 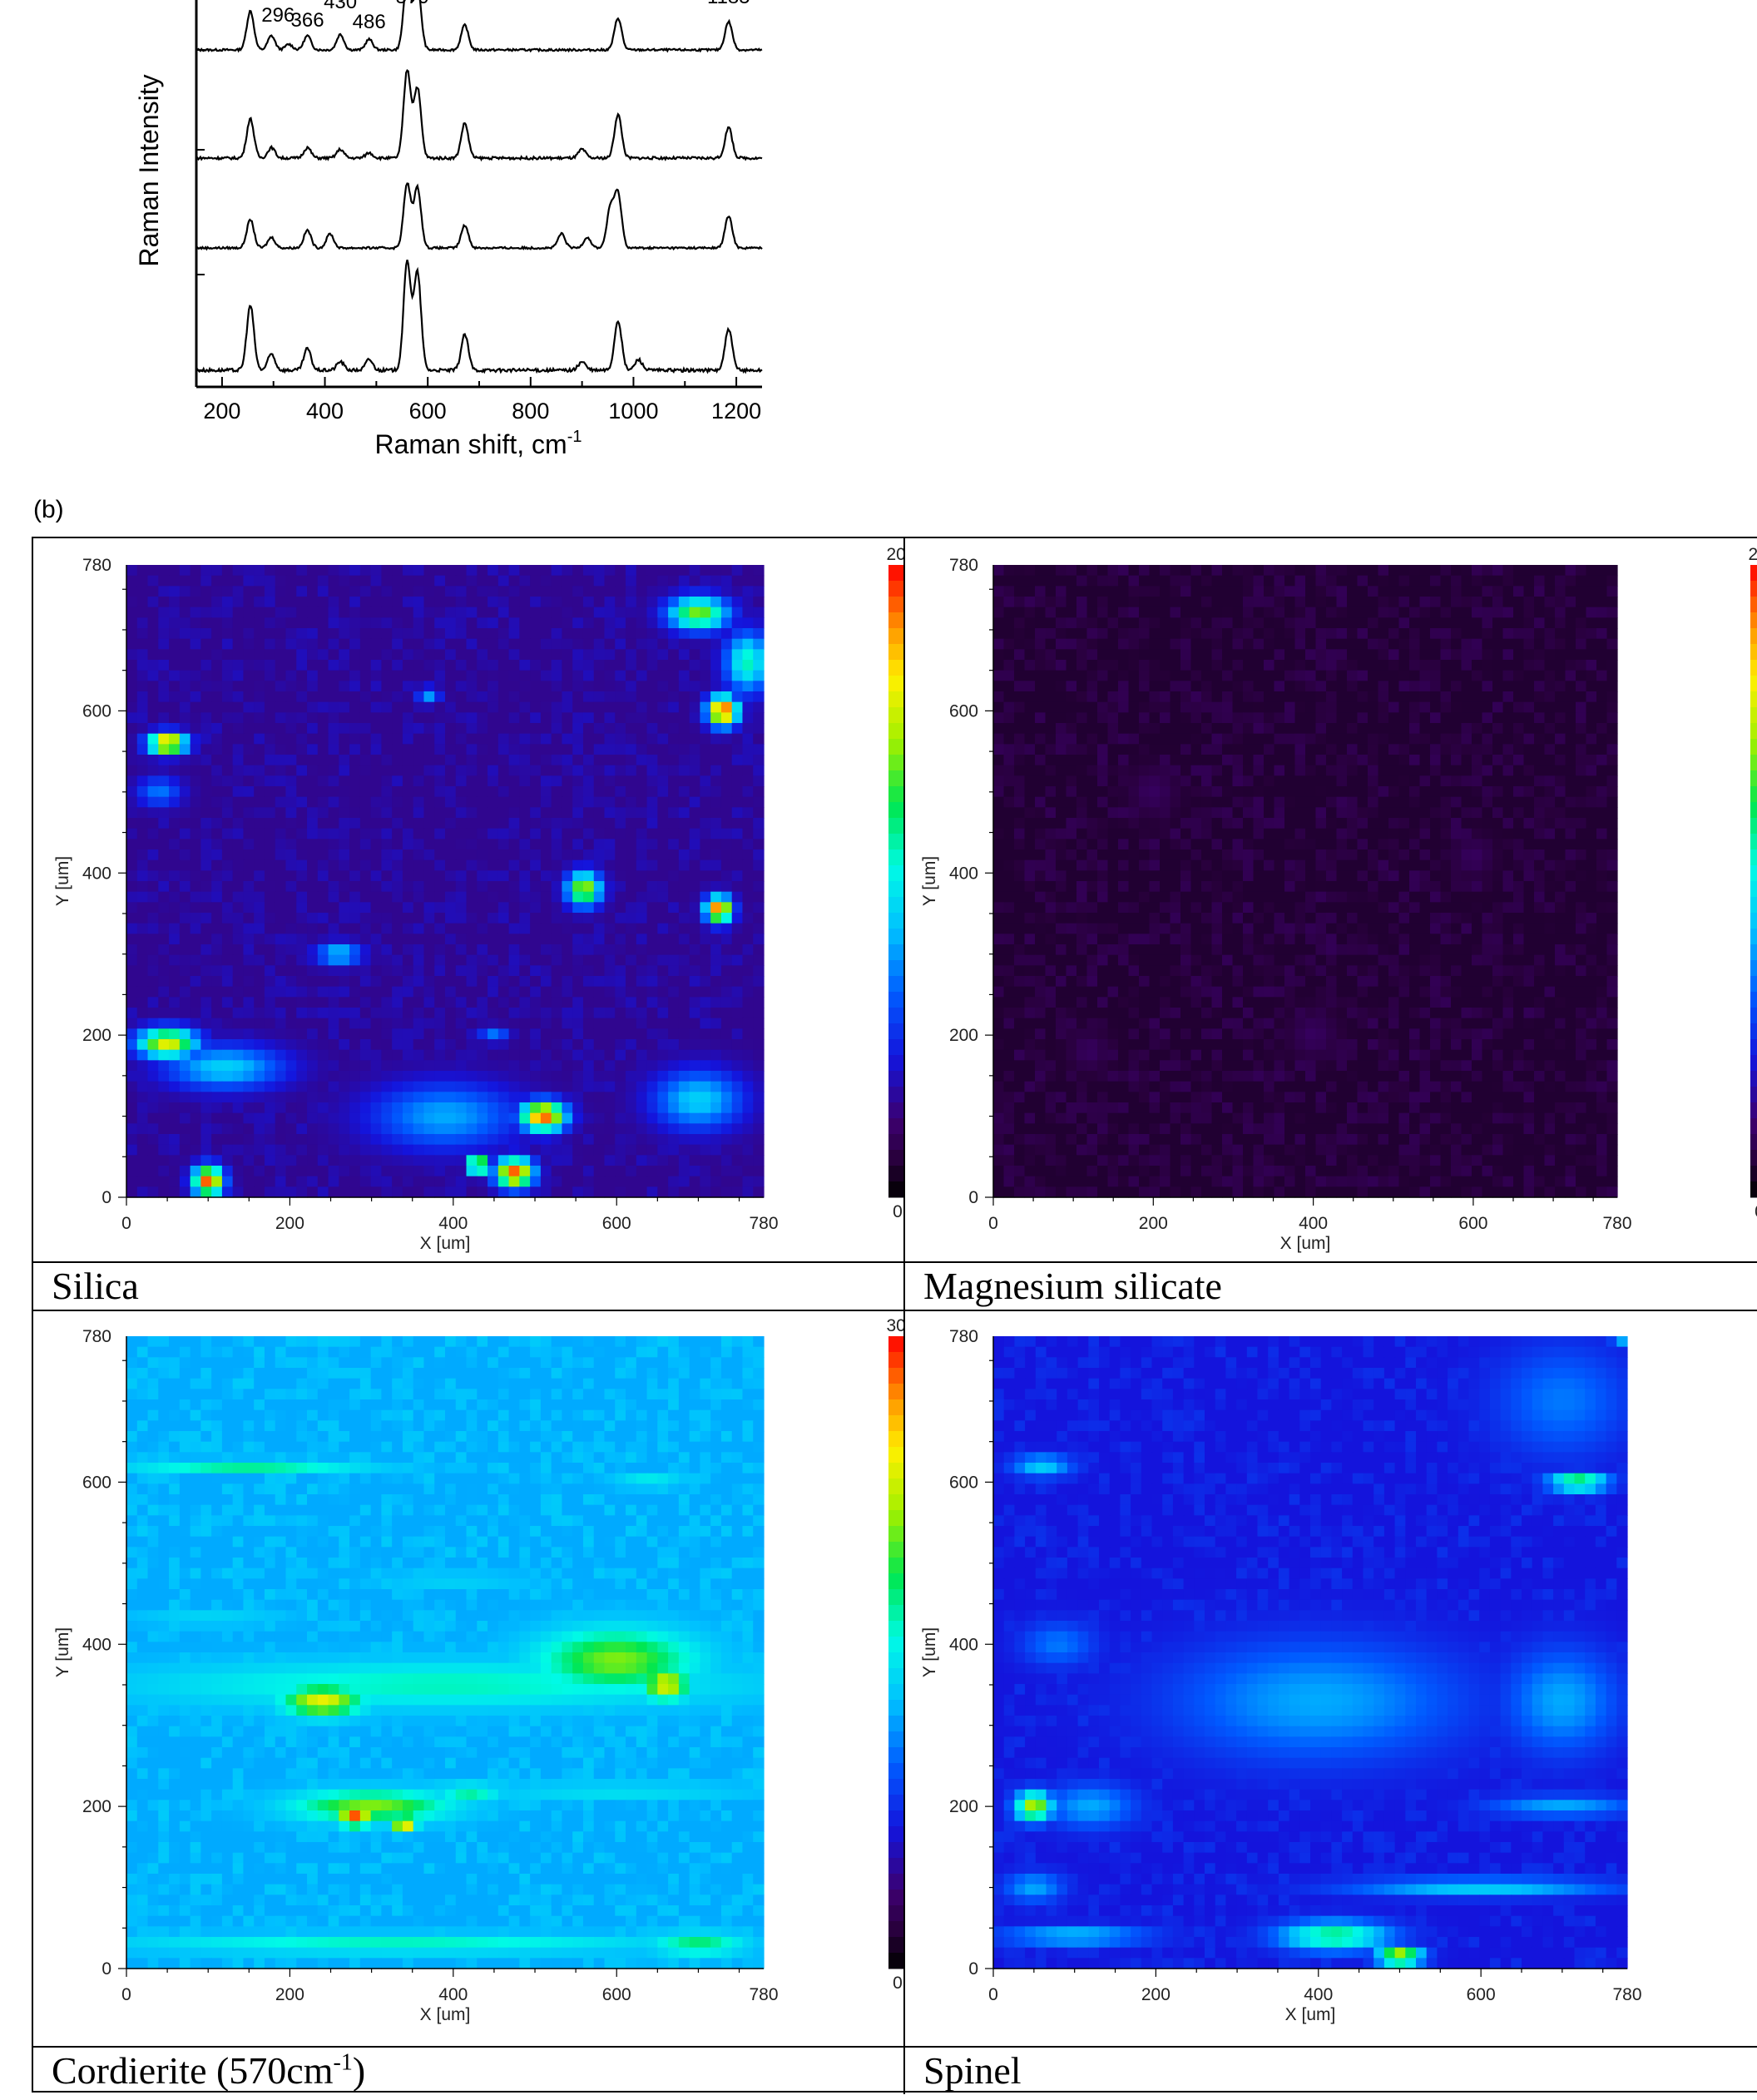 What do you see at coordinates (895, 905) in the screenshot?
I see `colorbar-step` at bounding box center [895, 905].